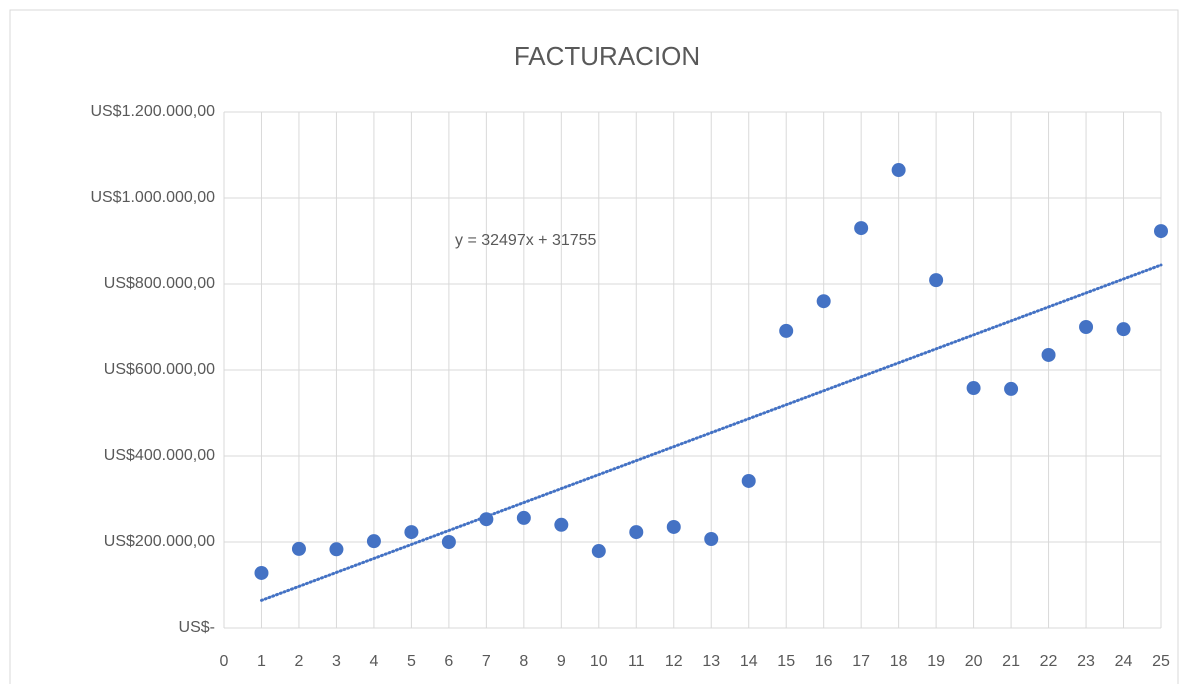  I want to click on y-tick-label: US$800.000,00, so click(159, 283).